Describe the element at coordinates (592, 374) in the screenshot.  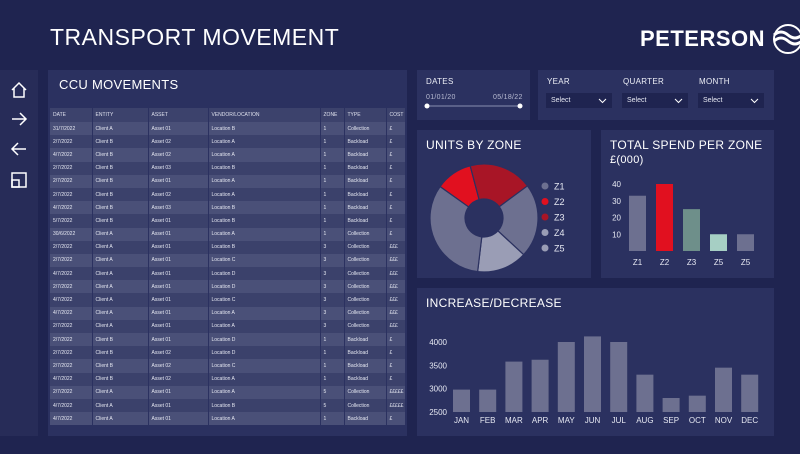
I see `bar-jun` at that location.